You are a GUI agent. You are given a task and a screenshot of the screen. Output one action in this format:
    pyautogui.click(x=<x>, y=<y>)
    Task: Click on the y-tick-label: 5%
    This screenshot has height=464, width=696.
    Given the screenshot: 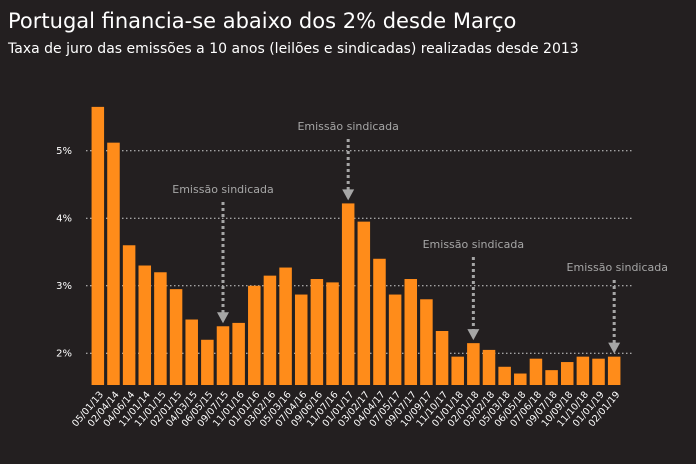 What is the action you would take?
    pyautogui.click(x=64, y=151)
    